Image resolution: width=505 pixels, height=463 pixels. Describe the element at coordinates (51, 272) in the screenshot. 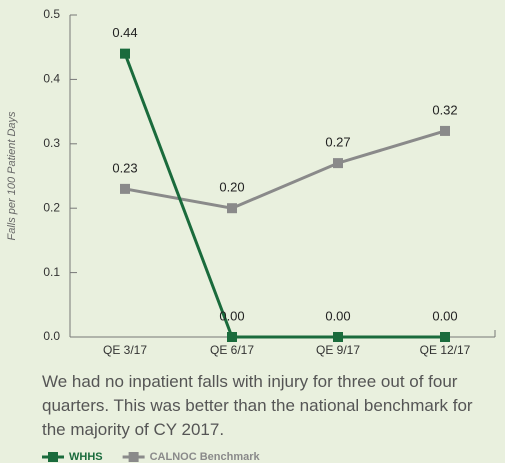

I see `y-tick-label: 0.1` at that location.